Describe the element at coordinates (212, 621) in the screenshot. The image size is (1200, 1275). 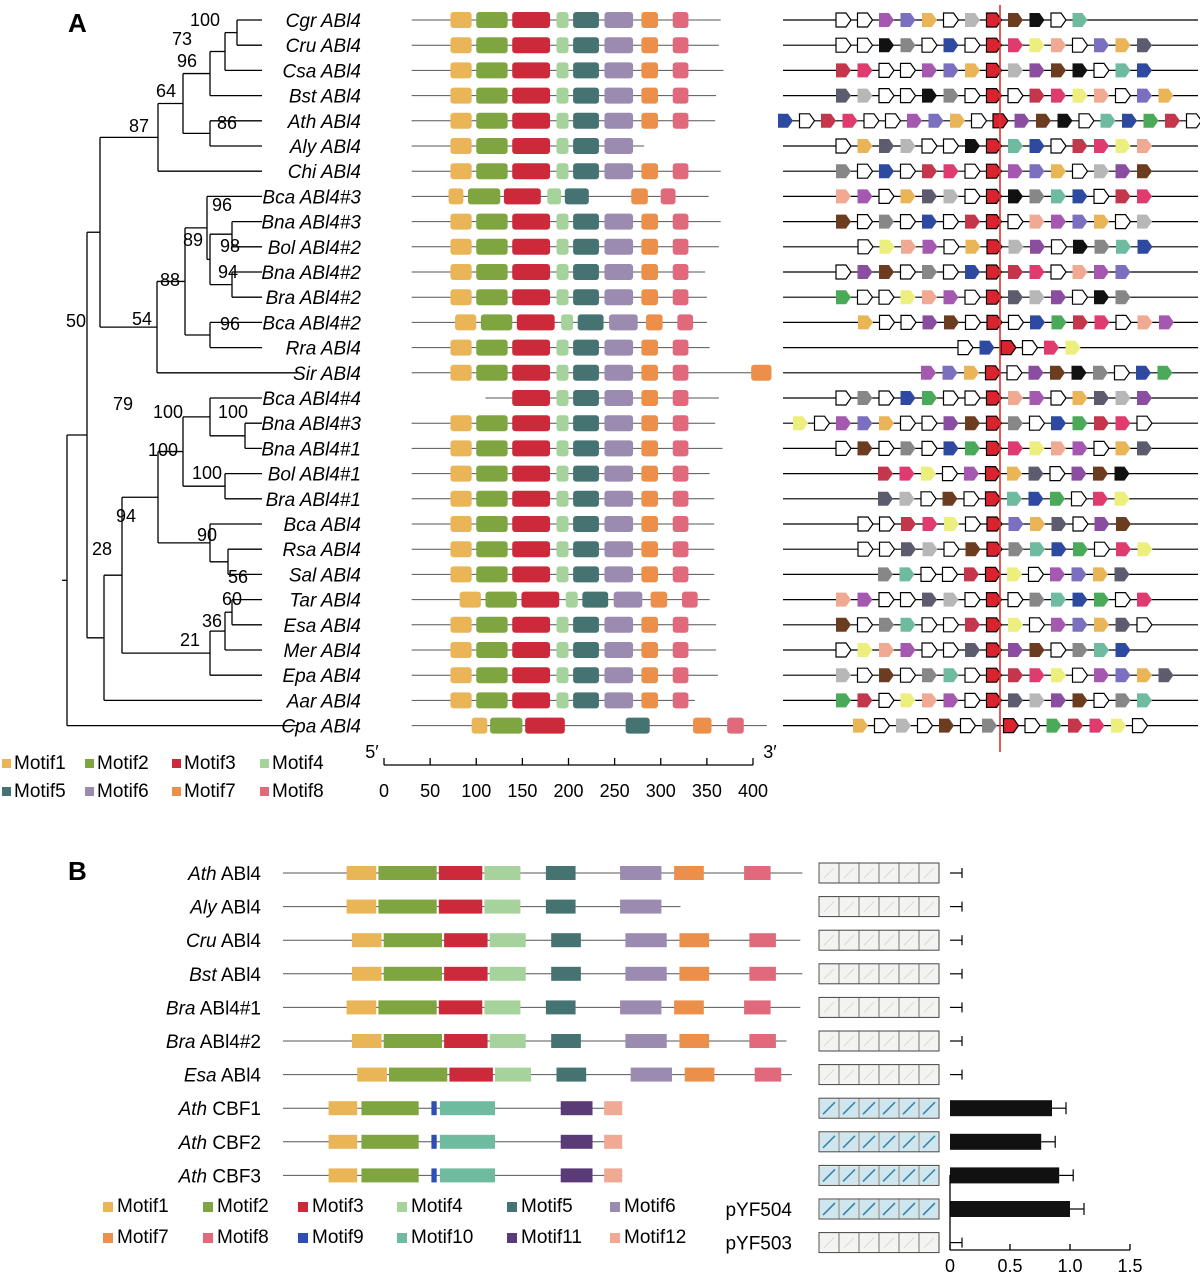
I see `bootstrap-value: 36` at that location.